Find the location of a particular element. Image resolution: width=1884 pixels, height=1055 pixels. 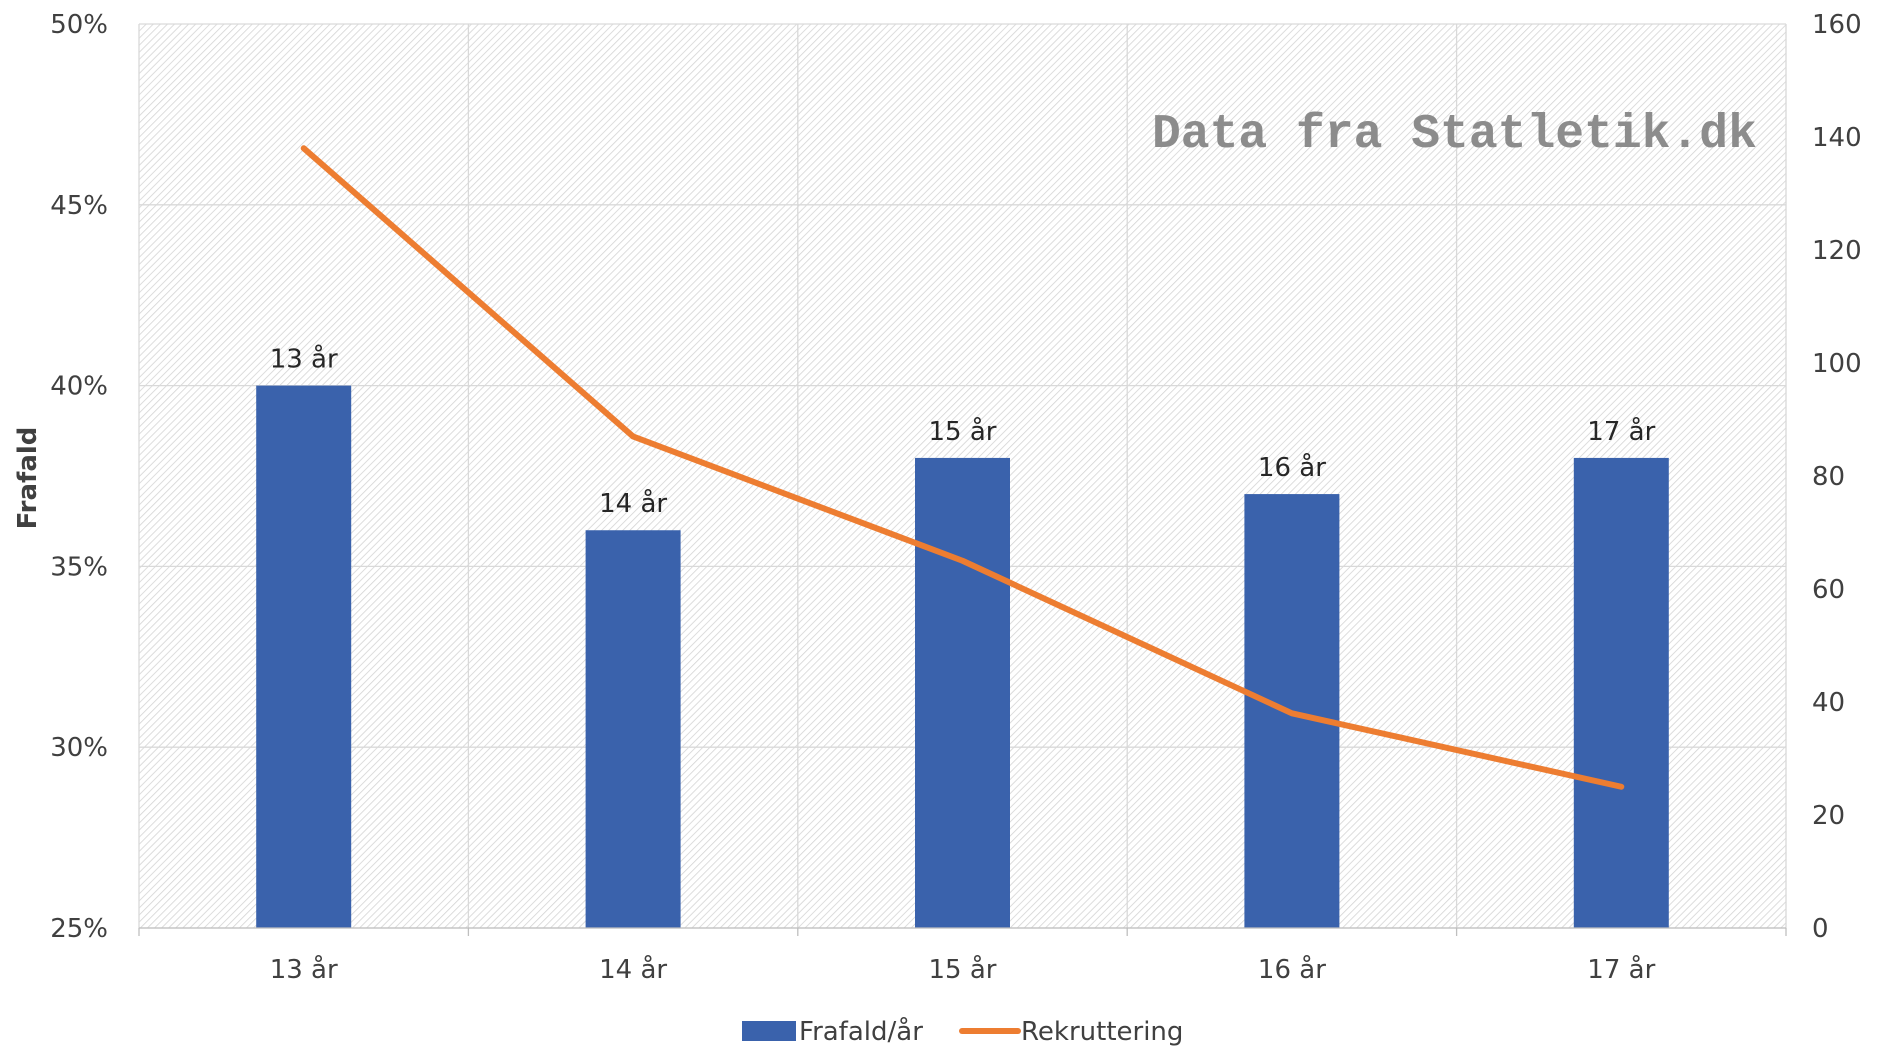

left-y-tick-label: 45% is located at coordinates (79, 206).